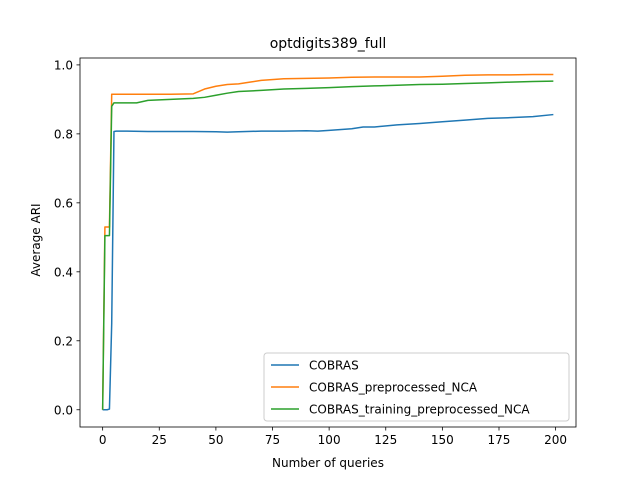  What do you see at coordinates (328, 463) in the screenshot?
I see `x-axis-label: Number of queries` at bounding box center [328, 463].